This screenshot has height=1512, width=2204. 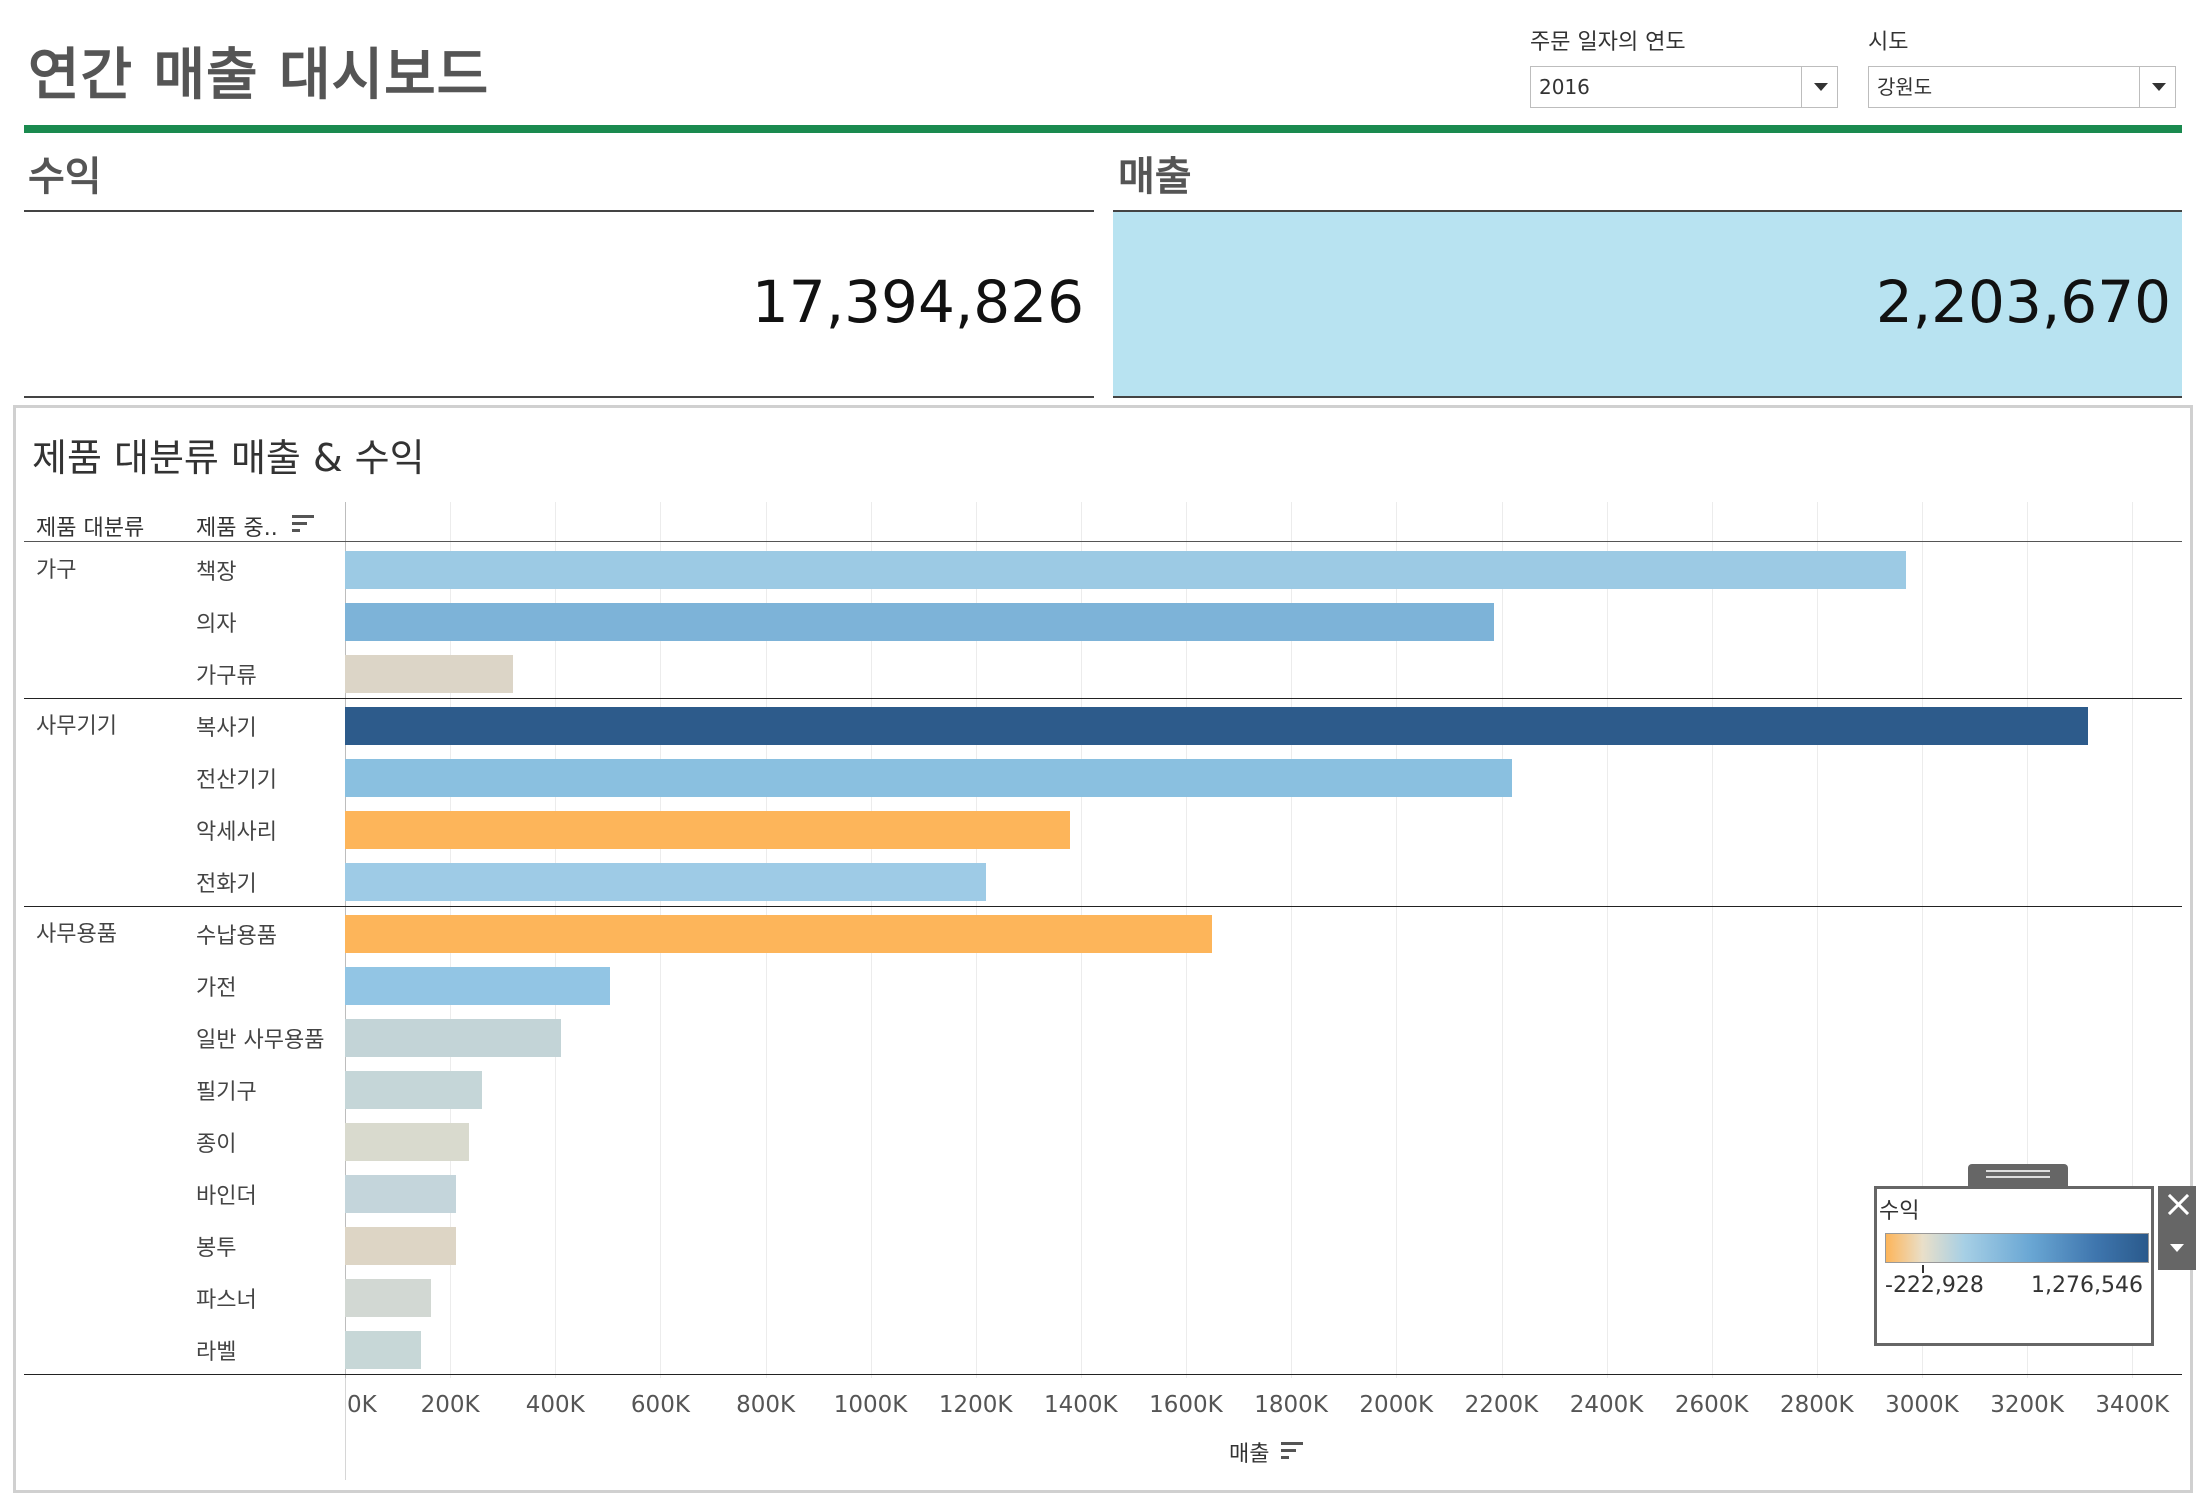 What do you see at coordinates (226, 1196) in the screenshot?
I see `subcategory-label: 바인더` at bounding box center [226, 1196].